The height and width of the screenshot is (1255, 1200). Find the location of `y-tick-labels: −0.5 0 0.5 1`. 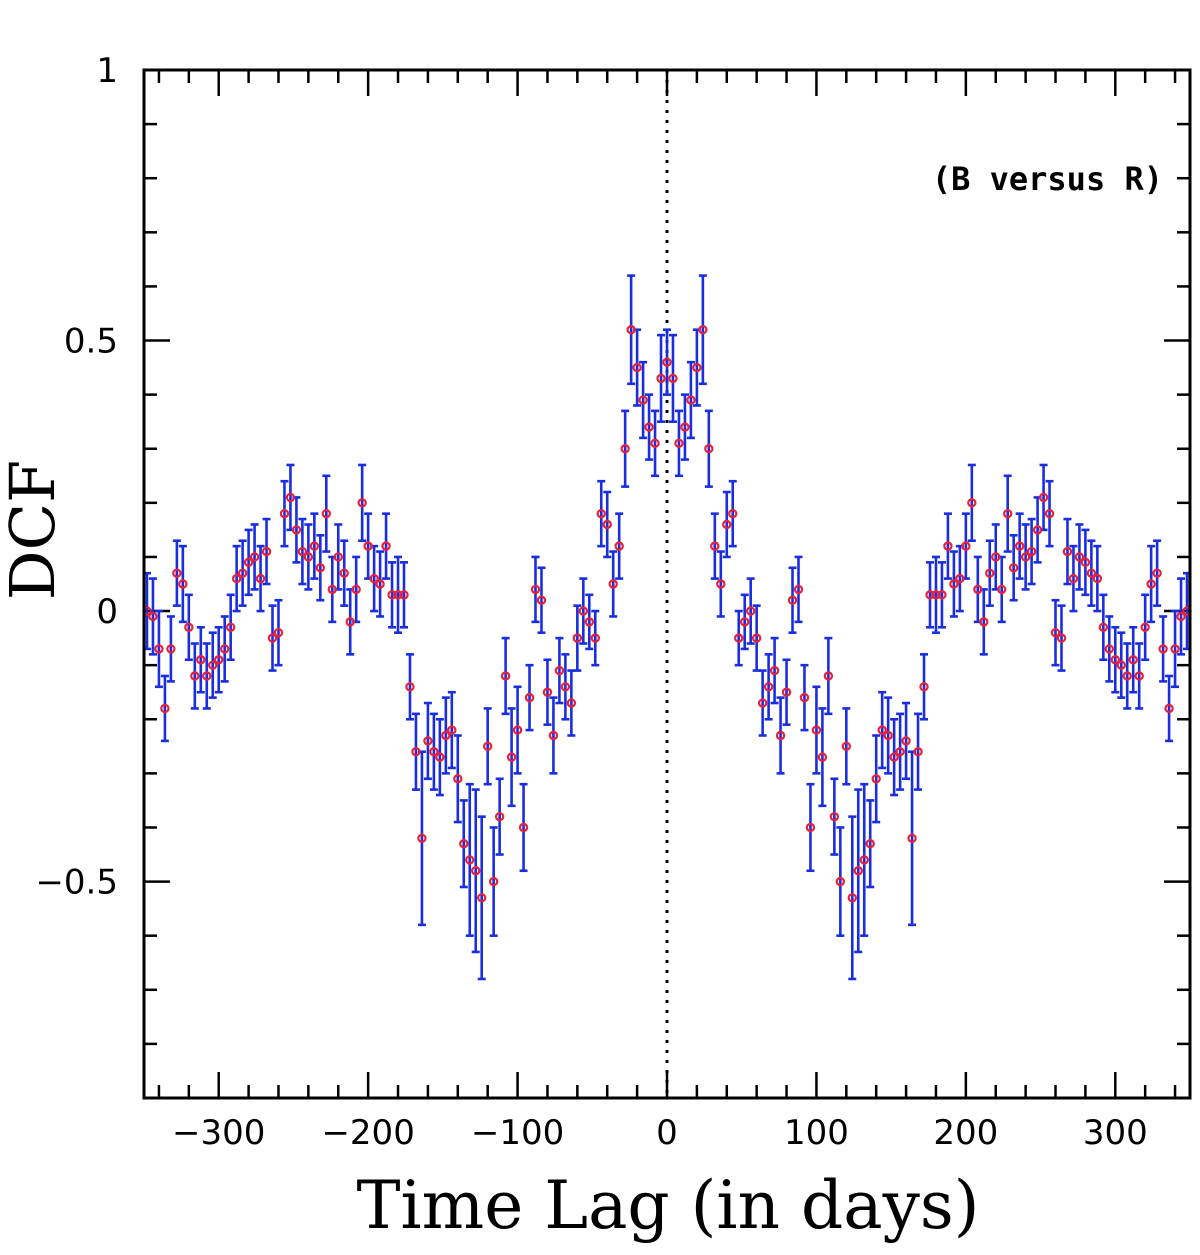

y-tick-labels: −0.5 0 0.5 1 is located at coordinates (76, 477).